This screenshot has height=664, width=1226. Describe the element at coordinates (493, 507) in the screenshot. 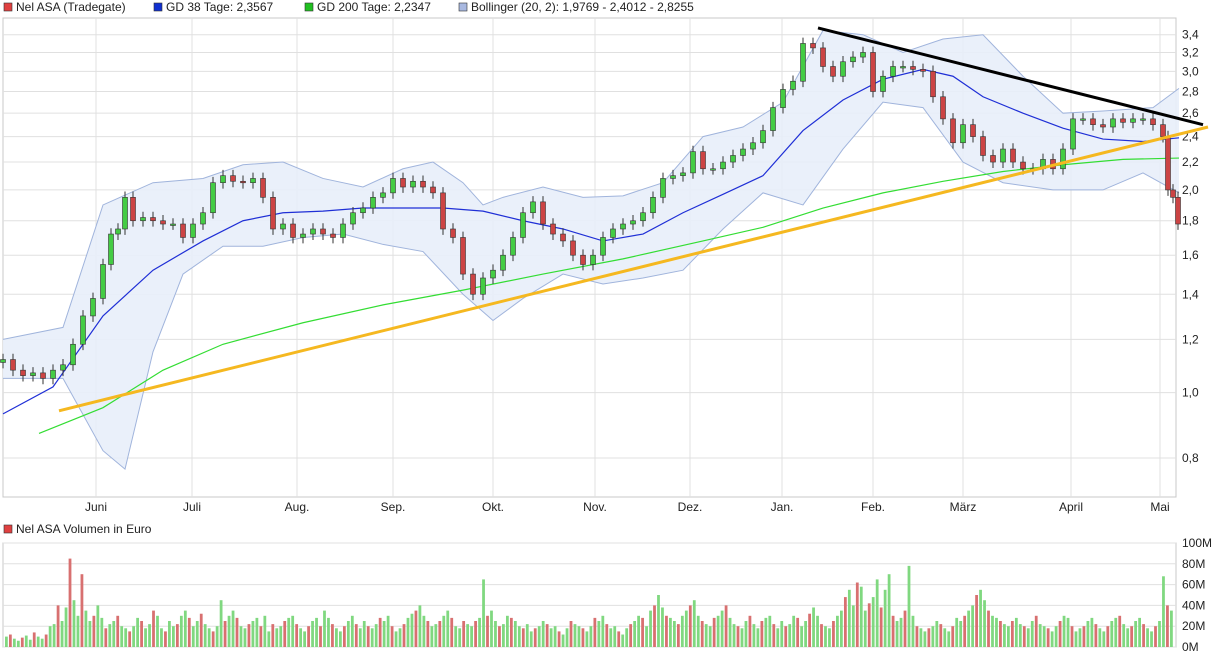

I see `month-tick-label: Okt.` at that location.